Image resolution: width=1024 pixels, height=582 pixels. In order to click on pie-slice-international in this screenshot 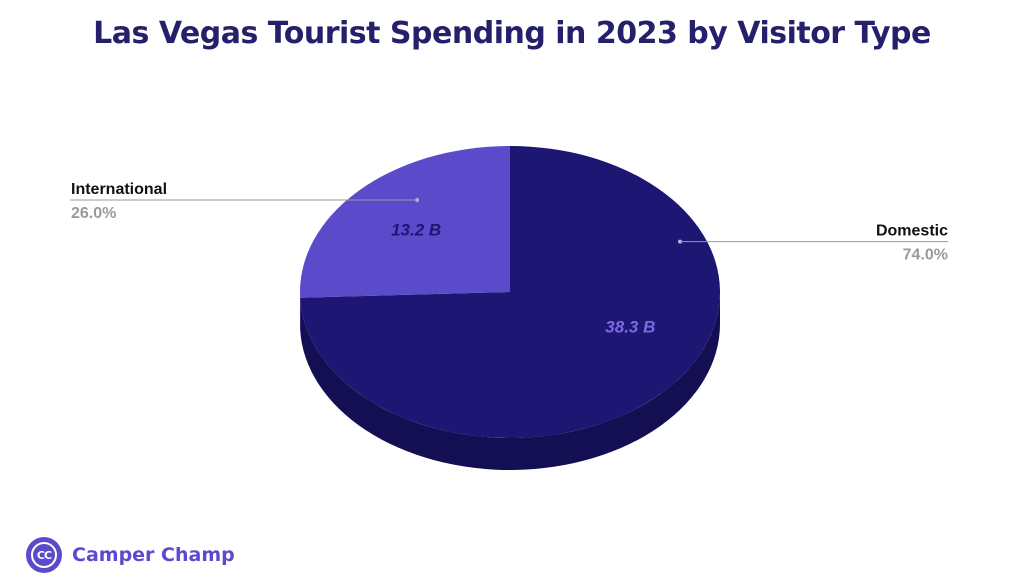, I will do `click(405, 222)`.